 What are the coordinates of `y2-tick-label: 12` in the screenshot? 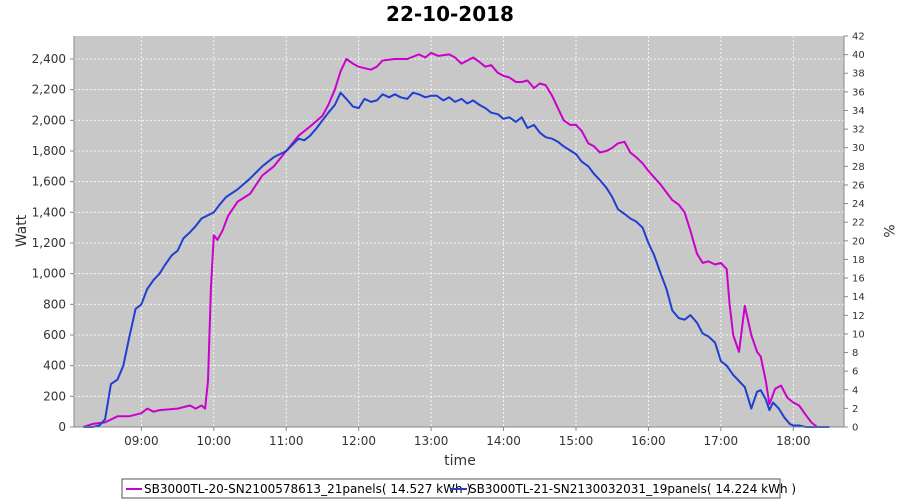 It's located at (858, 316).